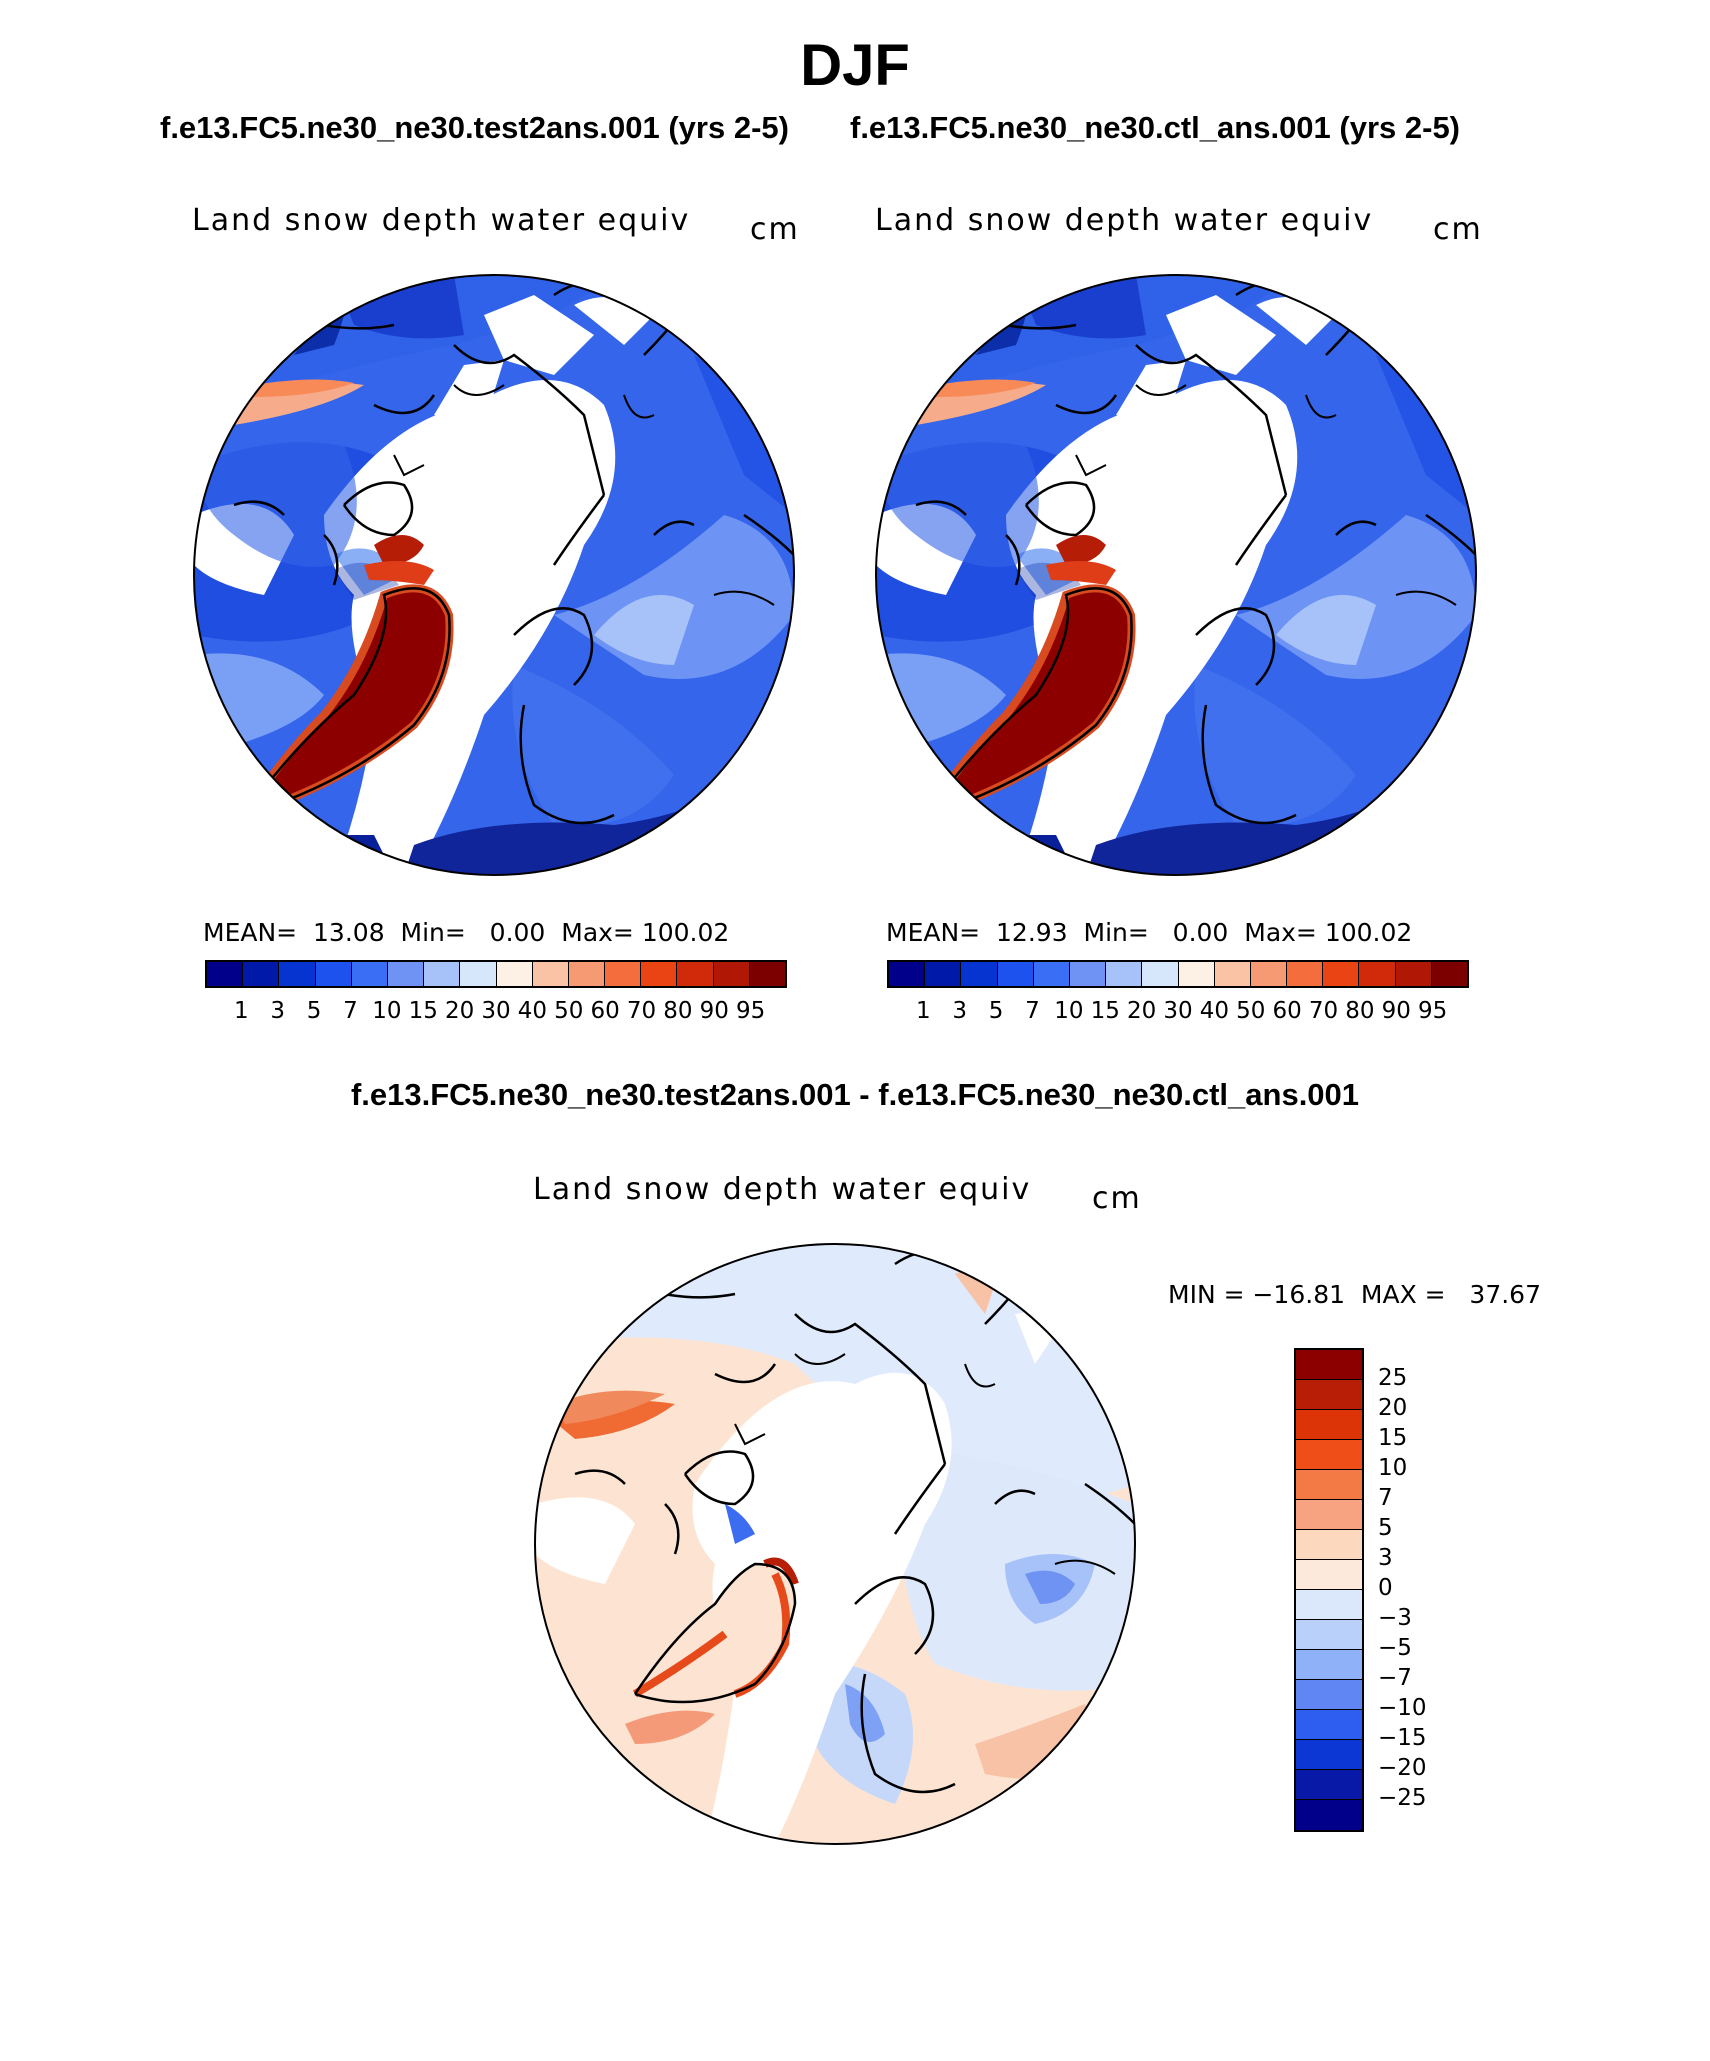  What do you see at coordinates (1117, 1198) in the screenshot?
I see `diff-units-label: cm` at bounding box center [1117, 1198].